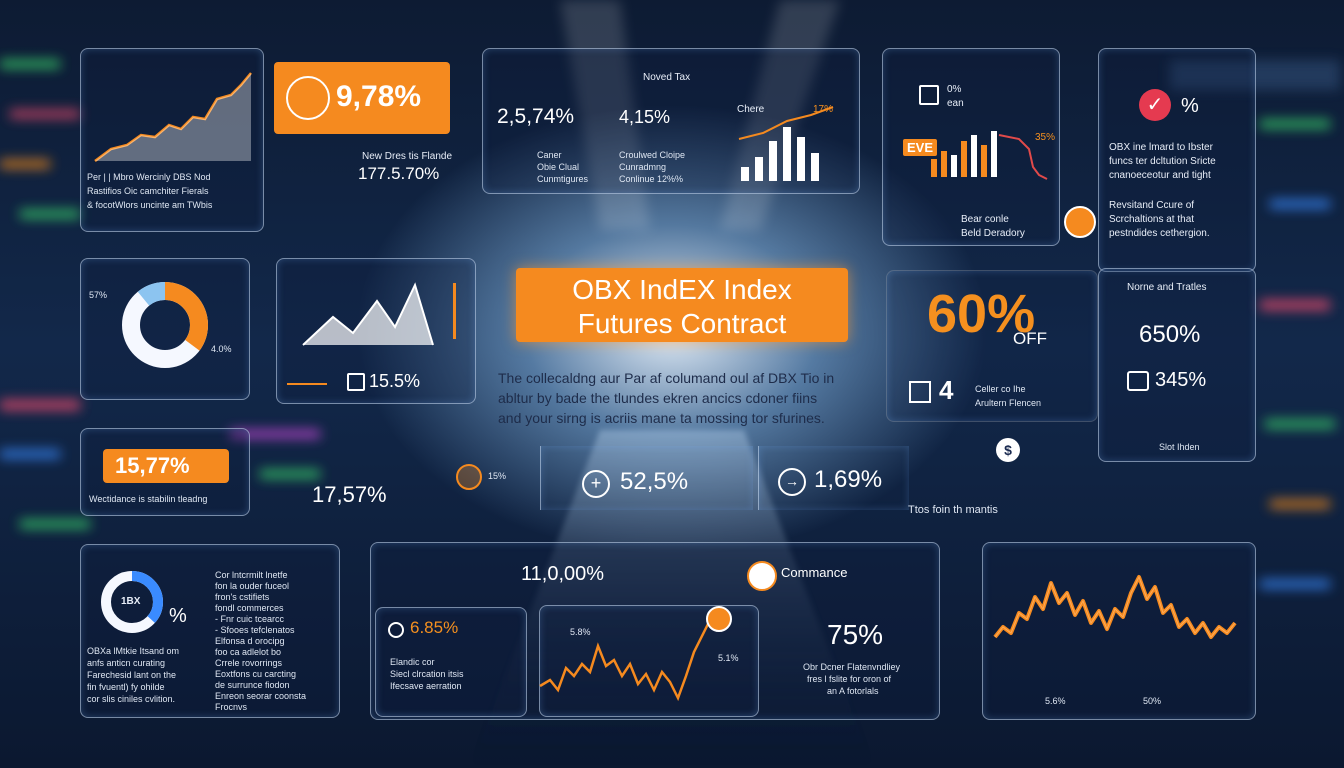 Image resolution: width=1344 pixels, height=768 pixels. I want to click on bottom-left-line-5: cor slis ciniles cvlition., so click(131, 699).